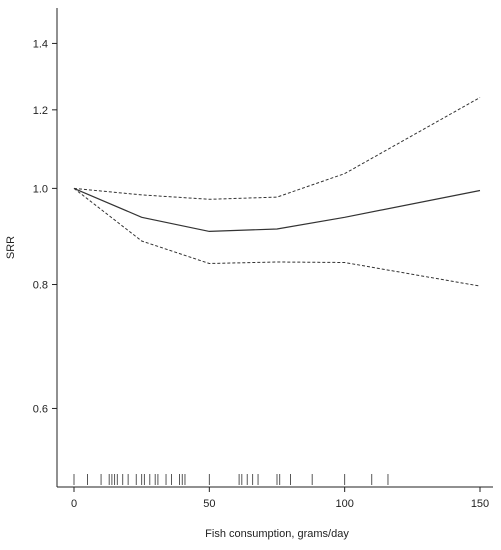  What do you see at coordinates (40, 409) in the screenshot?
I see `y-tick-label: 0.6` at bounding box center [40, 409].